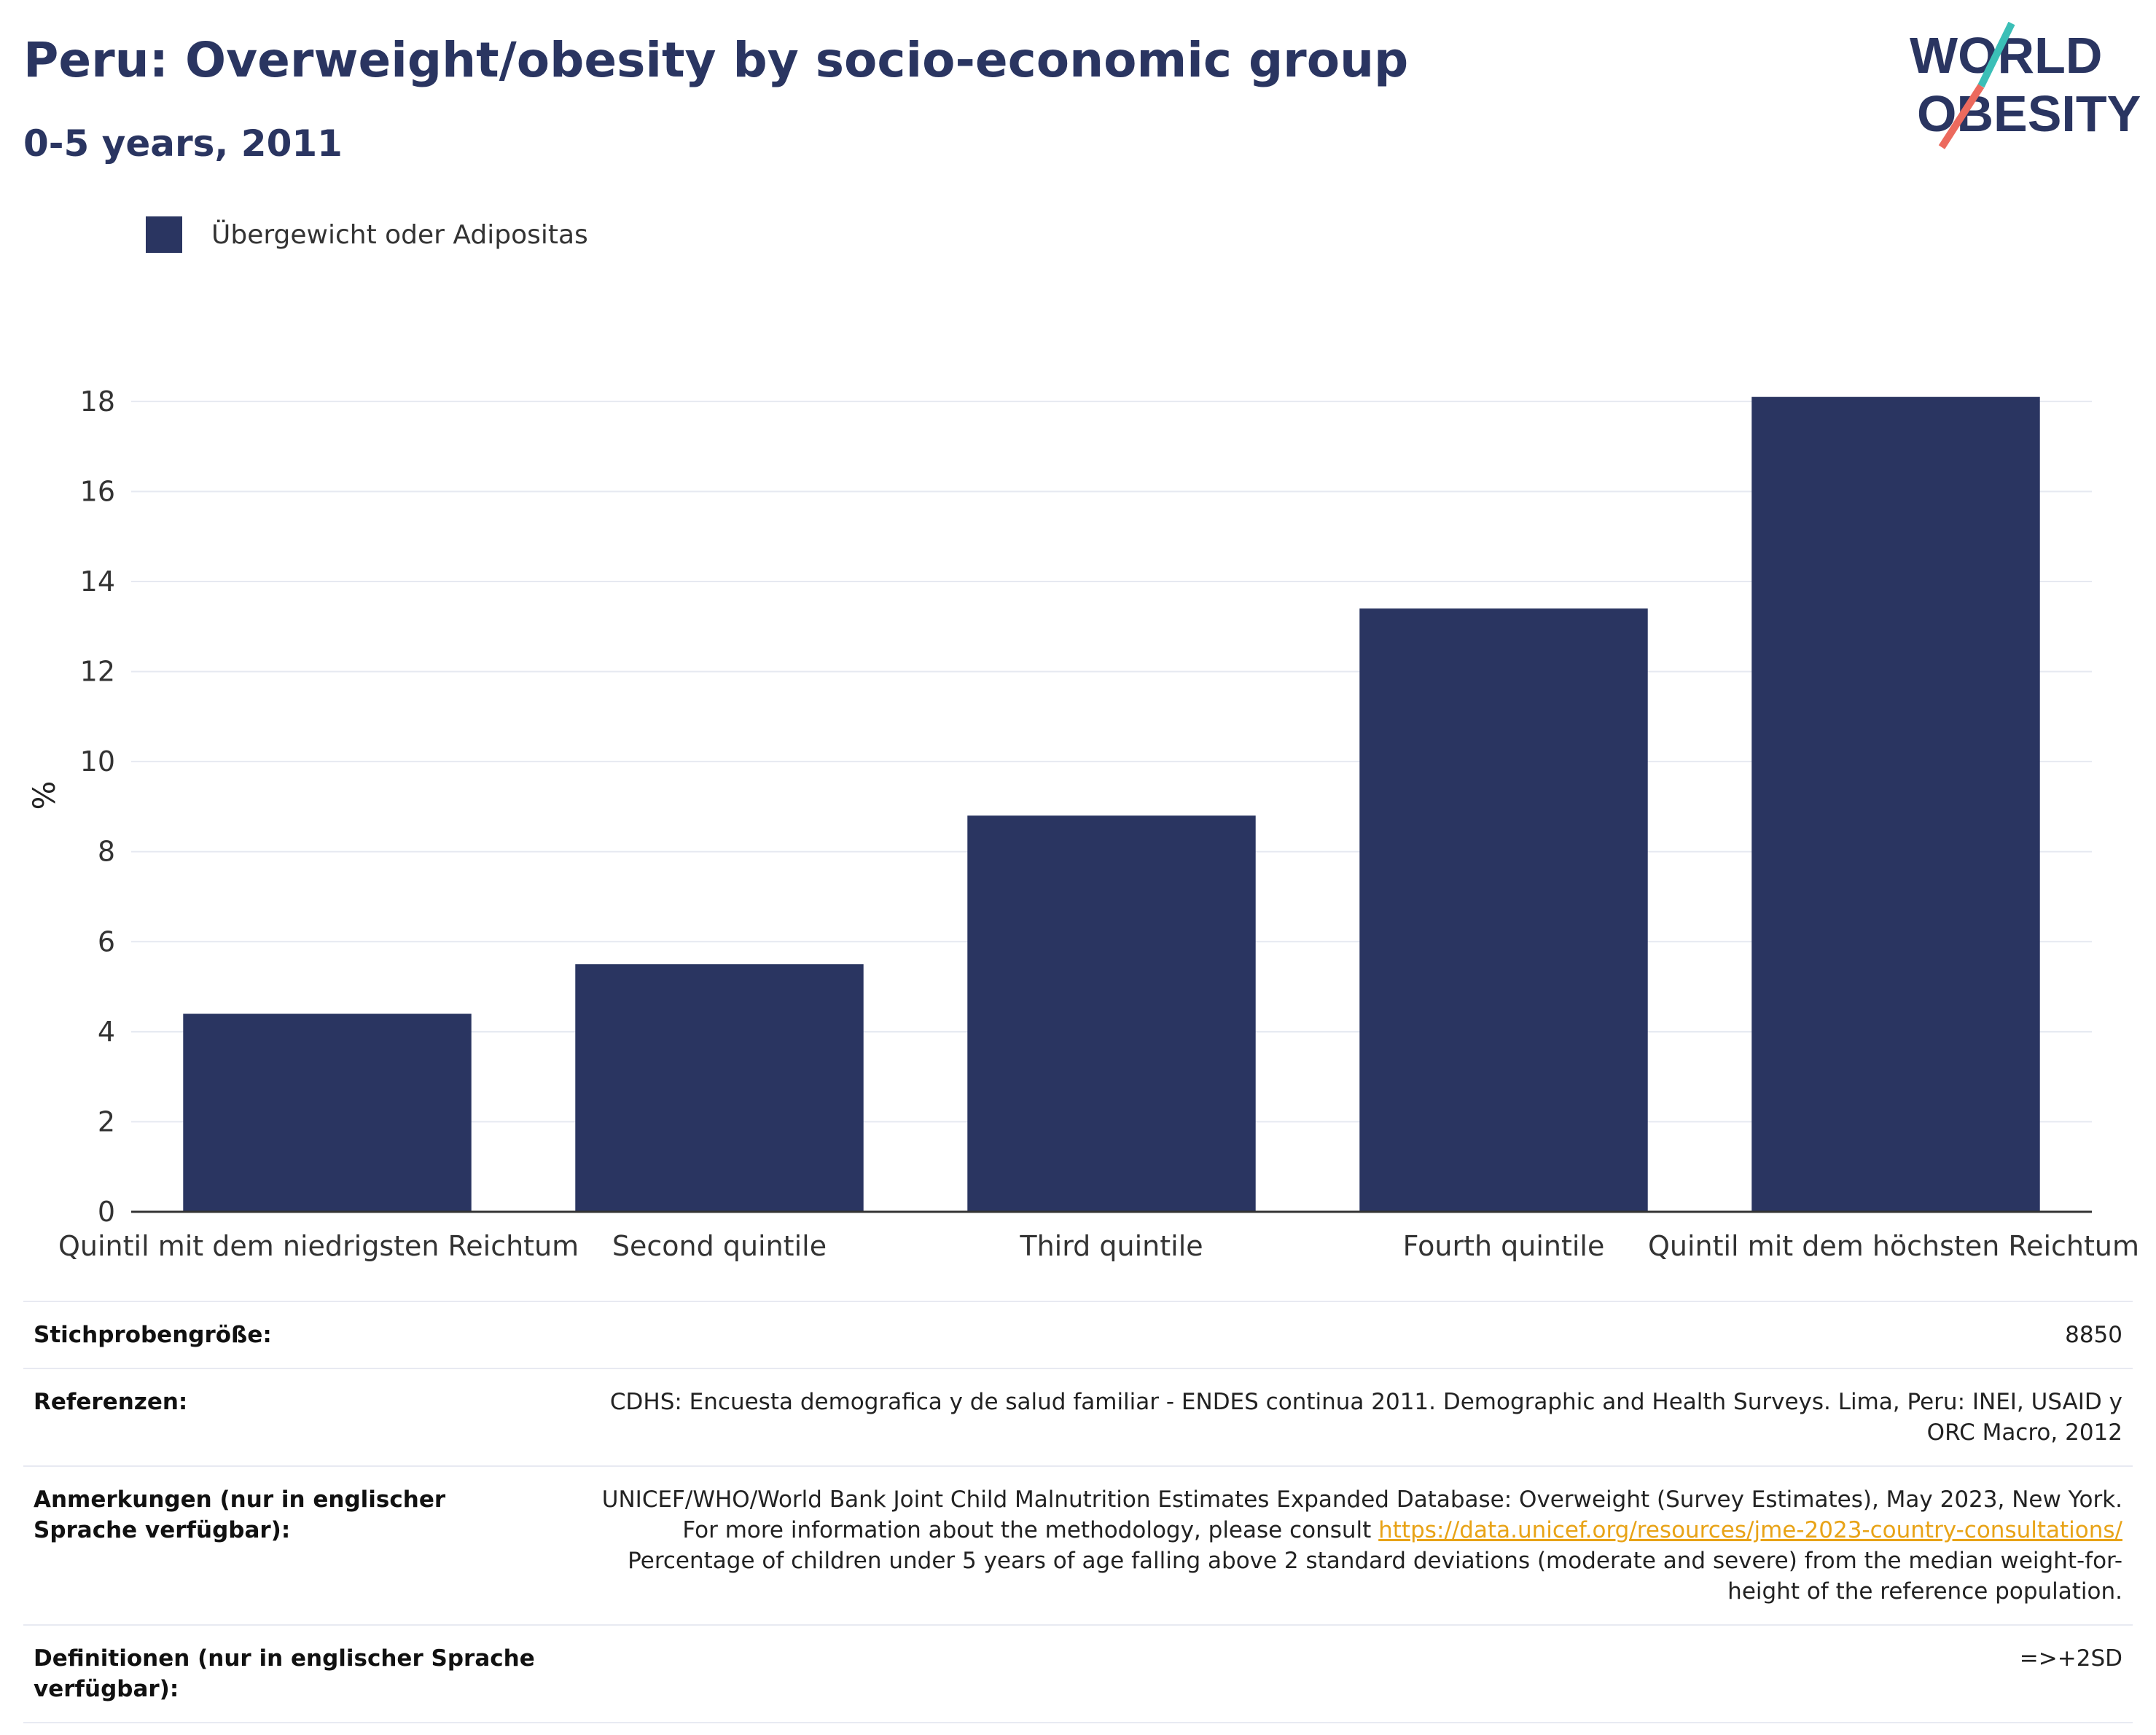  Describe the element at coordinates (1961, 116) in the screenshot. I see `logo-slash-coral` at that location.